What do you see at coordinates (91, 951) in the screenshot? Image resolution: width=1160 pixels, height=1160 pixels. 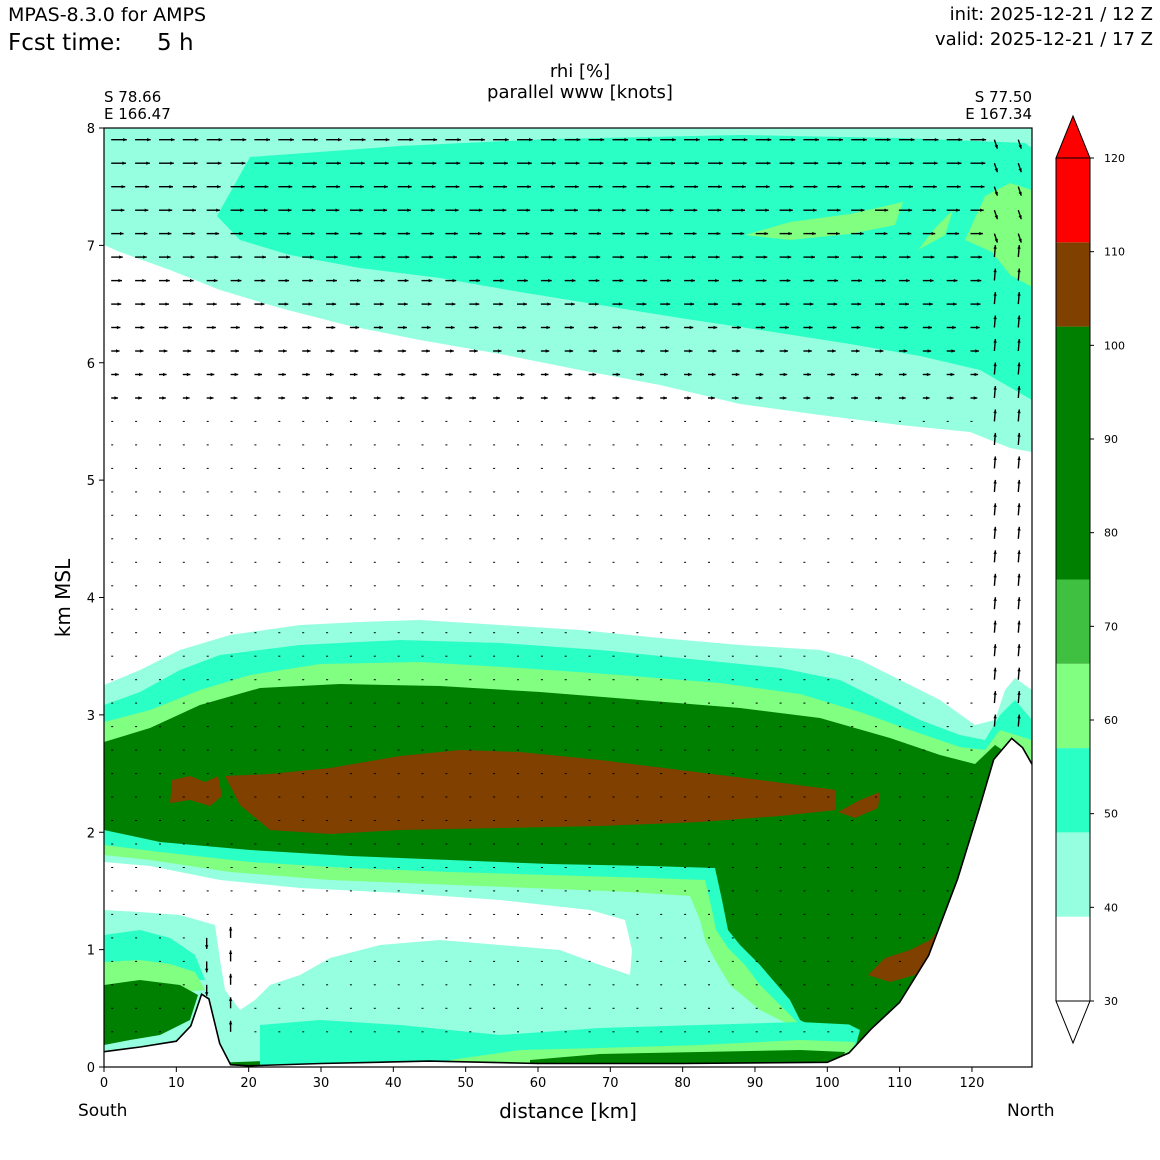 I see `y-tick-label: 1` at bounding box center [91, 951].